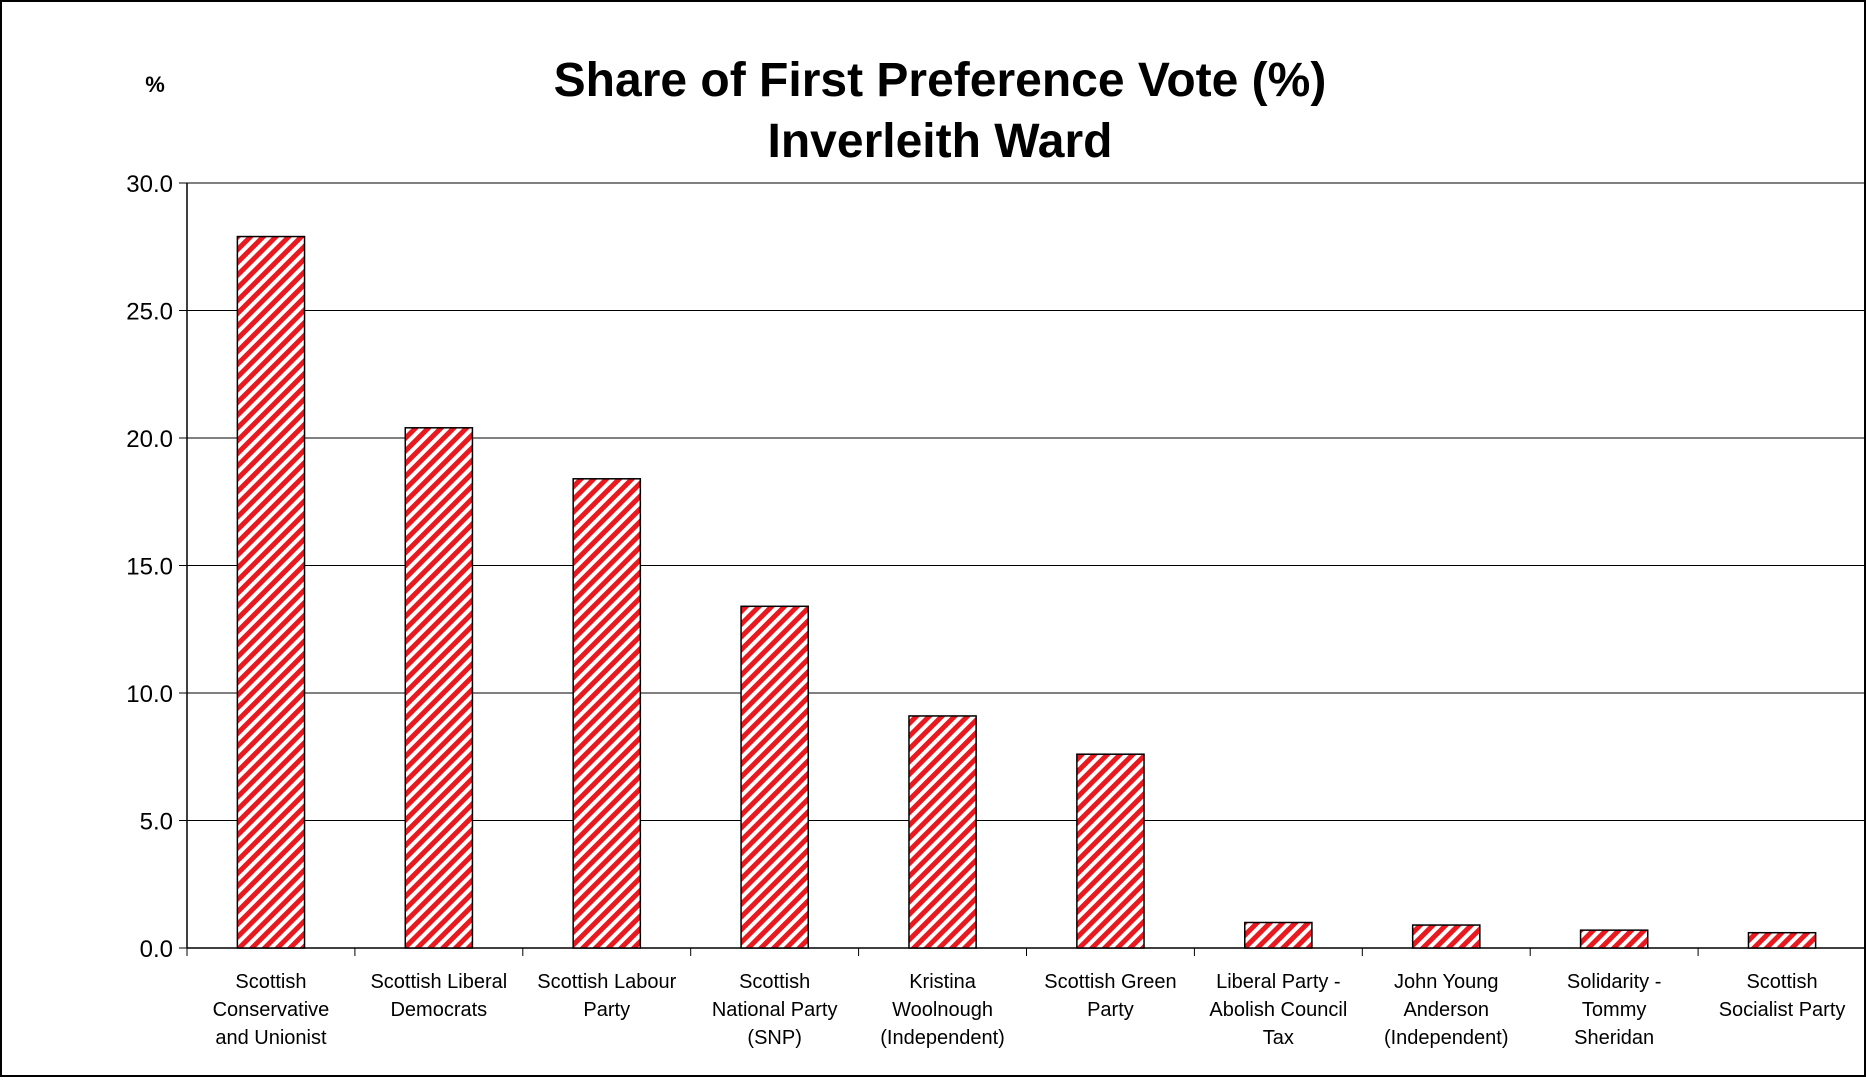 The height and width of the screenshot is (1082, 1866). I want to click on x-tick-label: Liberal Party - Abolish Council Tax, so click(1278, 1010).